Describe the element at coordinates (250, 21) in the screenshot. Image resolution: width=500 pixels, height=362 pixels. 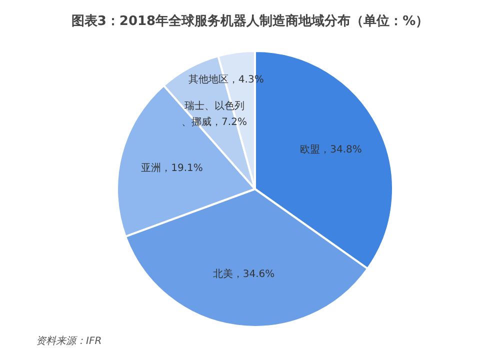
I see `chart-title: 图表3：2018年全球服务机器人制造商地域分布（单位：%）` at that location.